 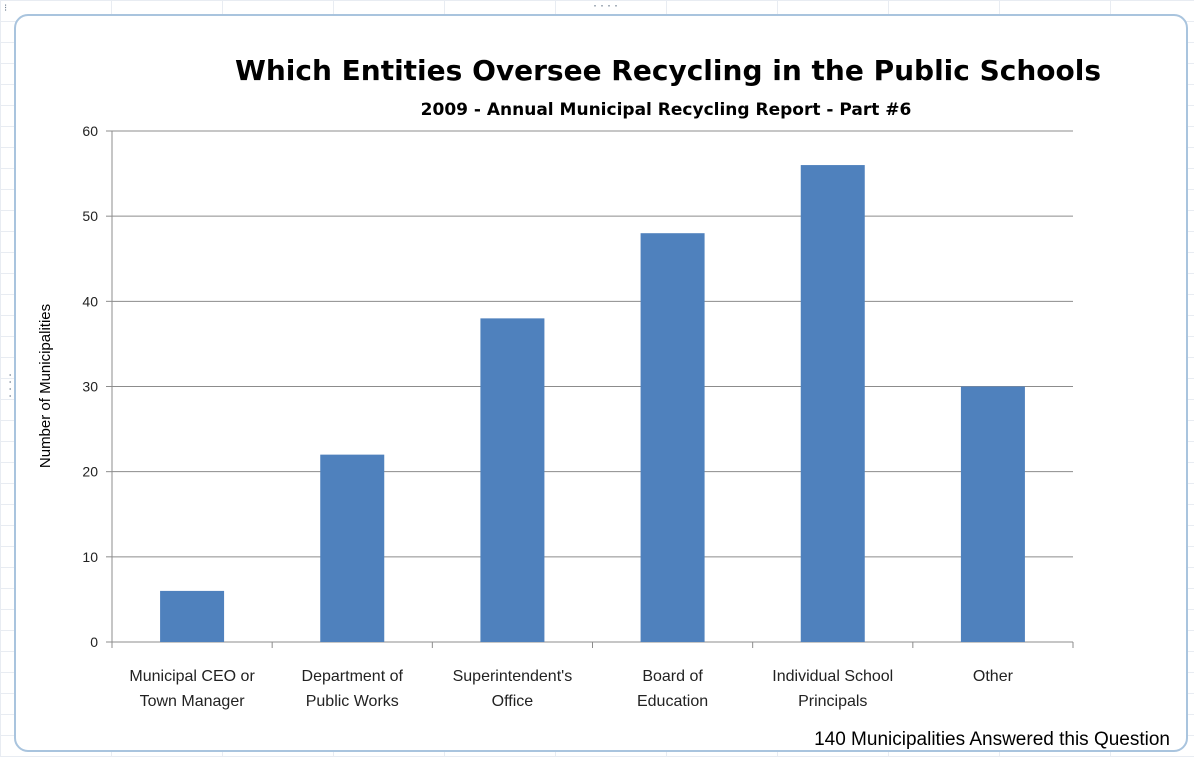 What do you see at coordinates (90, 472) in the screenshot?
I see `y-tick-label: 20` at bounding box center [90, 472].